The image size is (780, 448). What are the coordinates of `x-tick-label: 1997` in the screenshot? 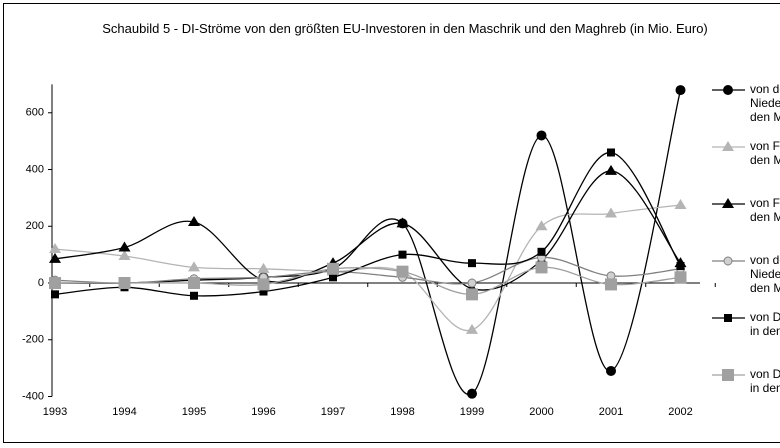 It's located at (333, 412).